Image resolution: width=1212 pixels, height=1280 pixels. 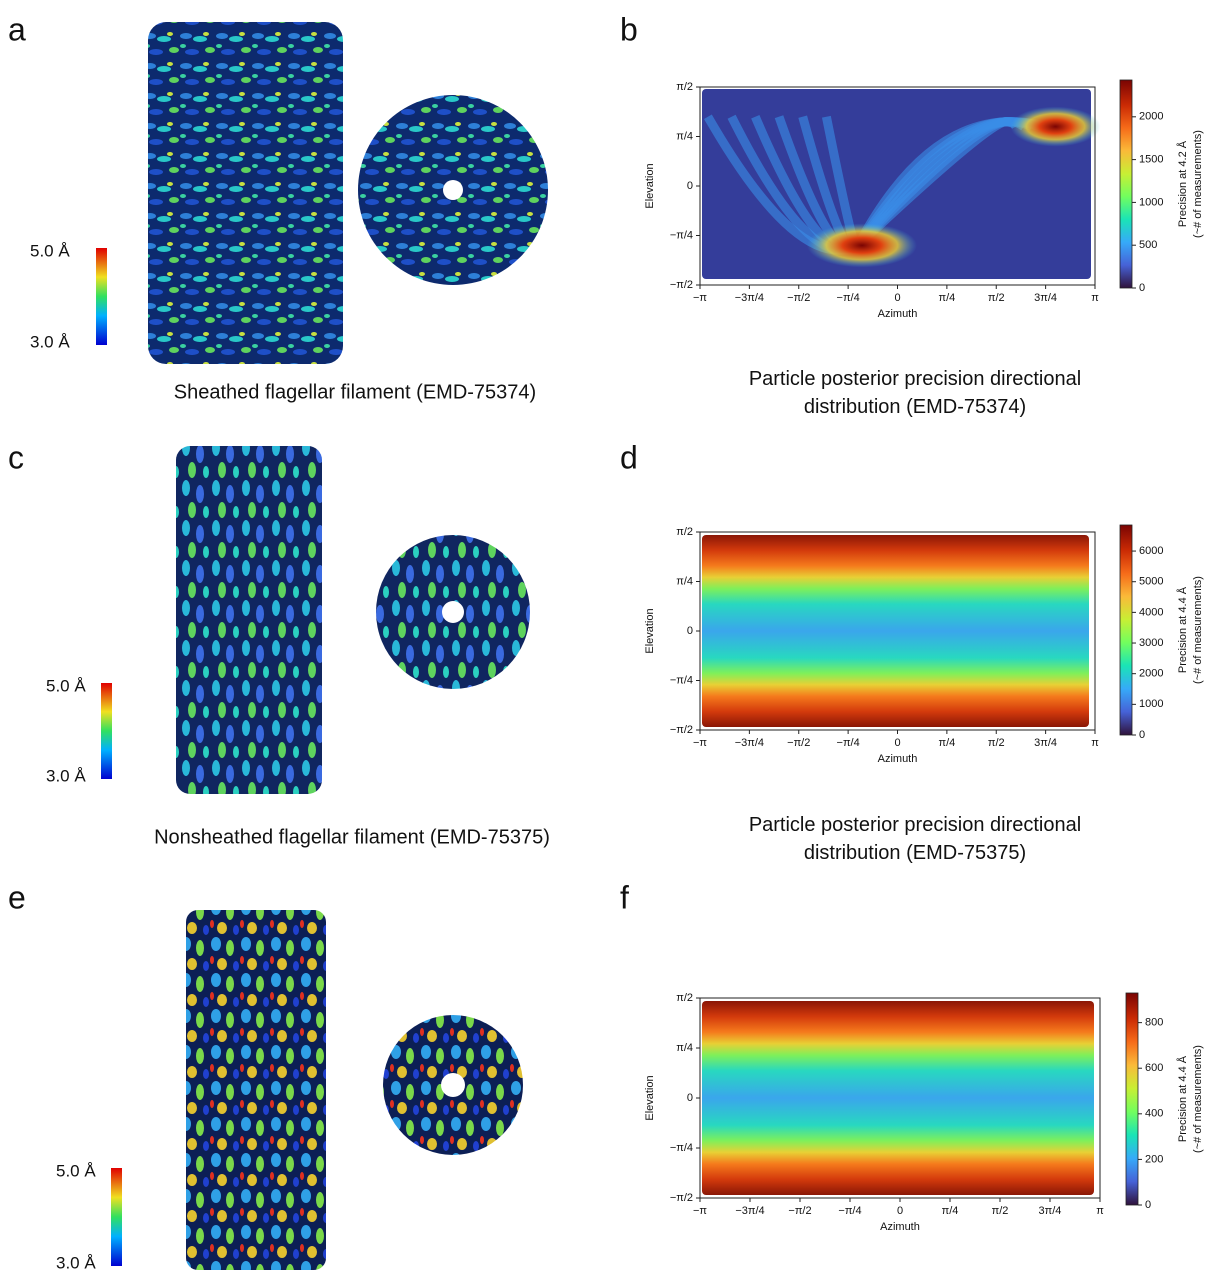 What do you see at coordinates (17, 897) in the screenshot?
I see `panel-letter: e` at bounding box center [17, 897].